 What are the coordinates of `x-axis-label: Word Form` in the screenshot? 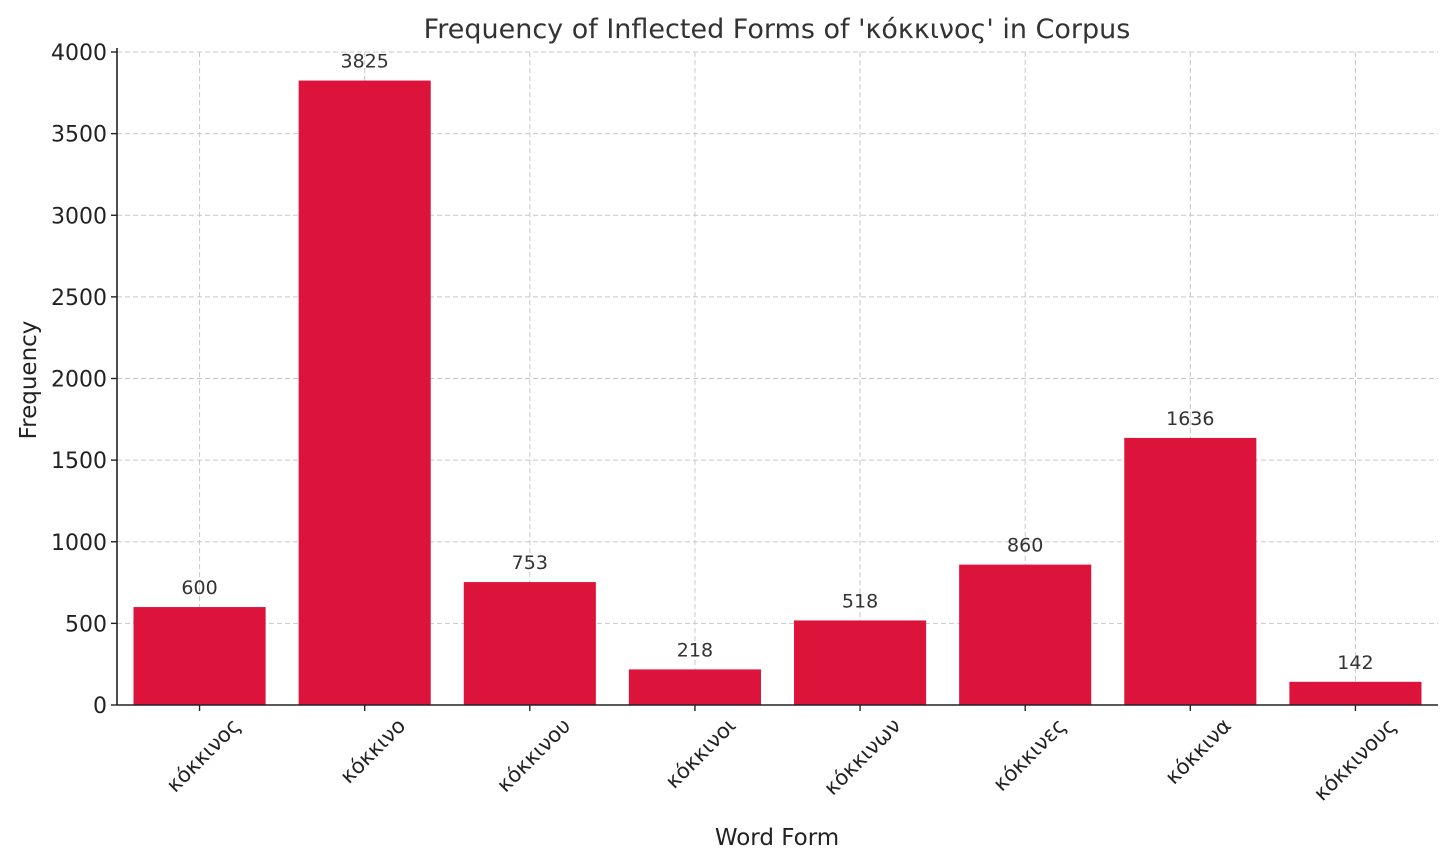 It's located at (777, 838).